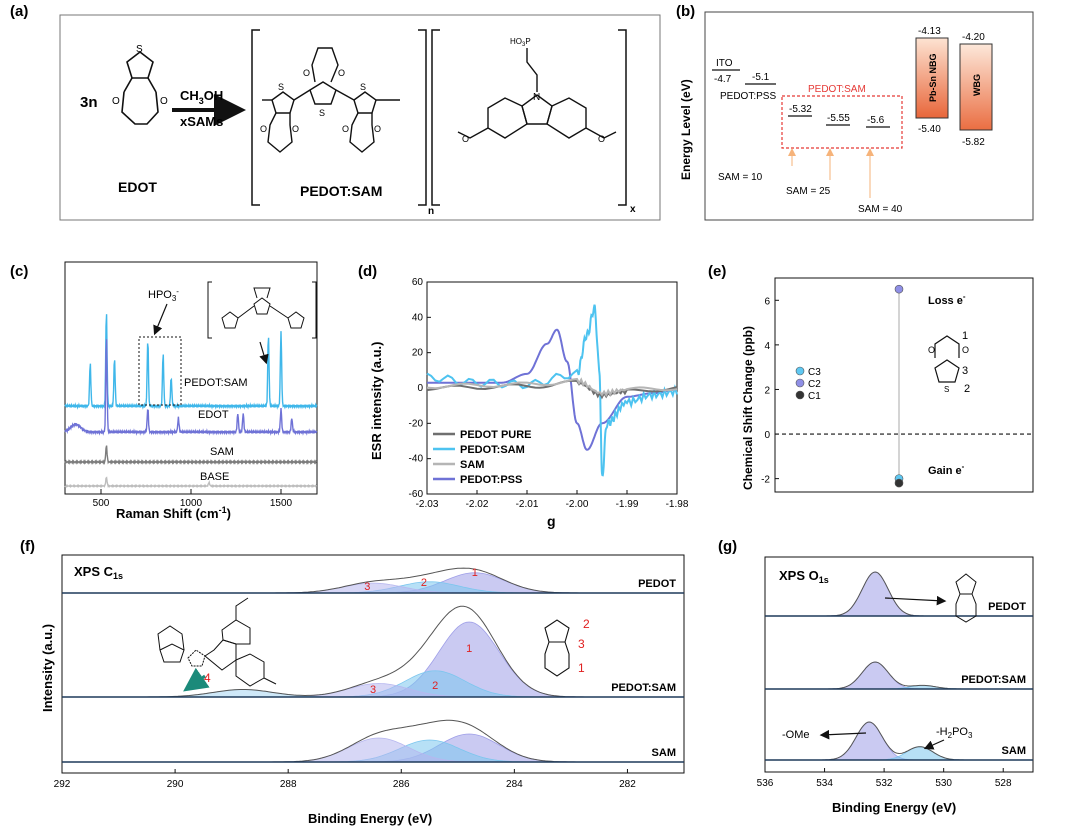 This screenshot has width=1080, height=829. Describe the element at coordinates (767, 390) in the screenshot. I see `shift-y-tick-label-3: 2` at that location.